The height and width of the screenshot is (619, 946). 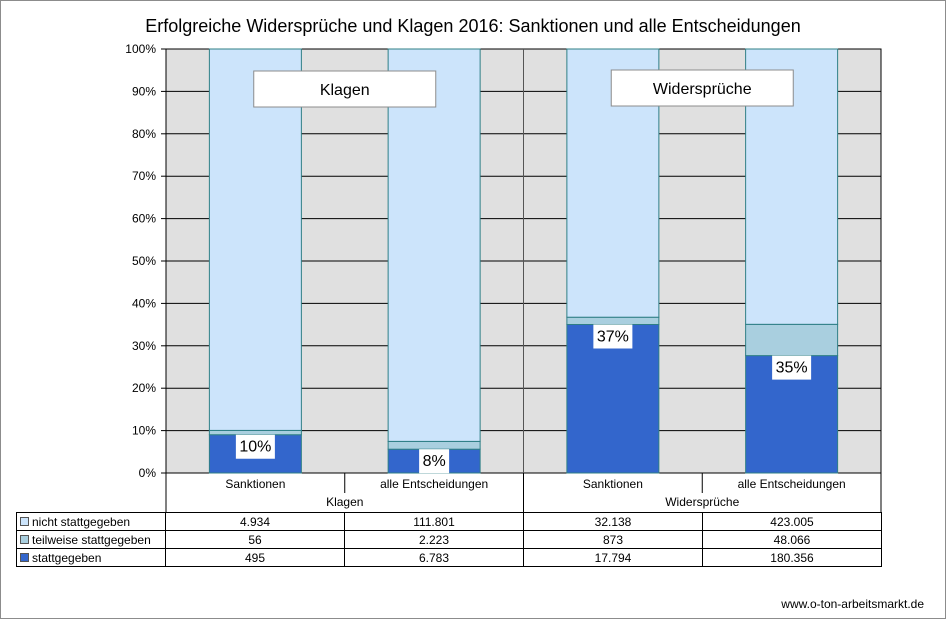 I want to click on data-label: 8%, so click(x=434, y=461).